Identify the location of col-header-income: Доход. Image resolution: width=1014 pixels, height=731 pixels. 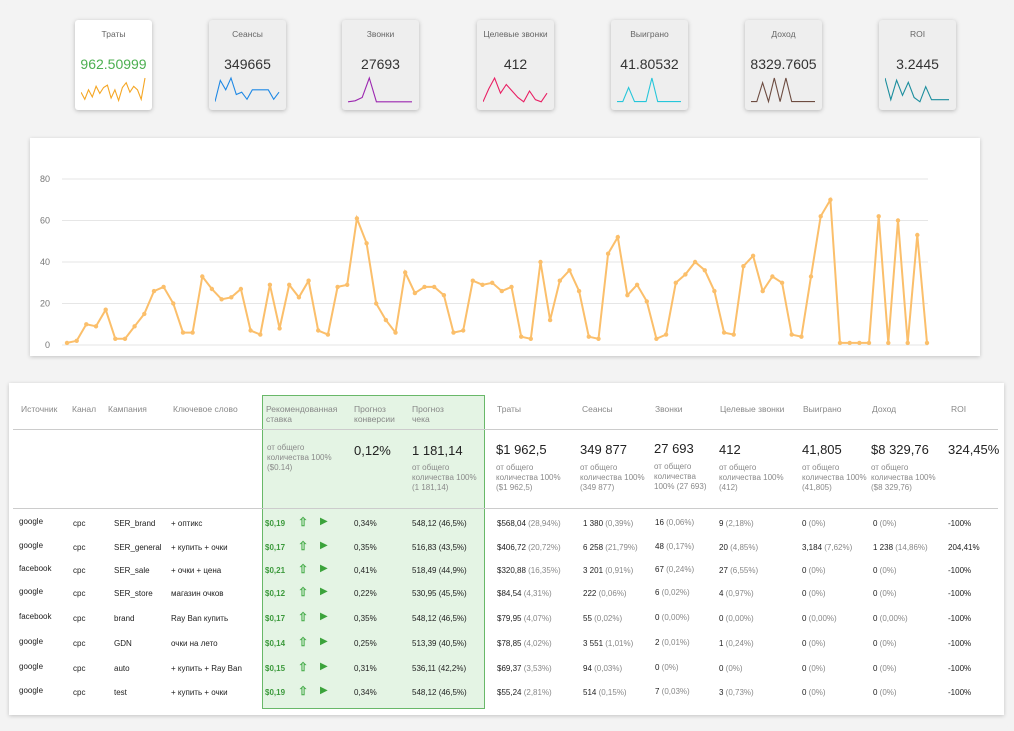
(884, 409).